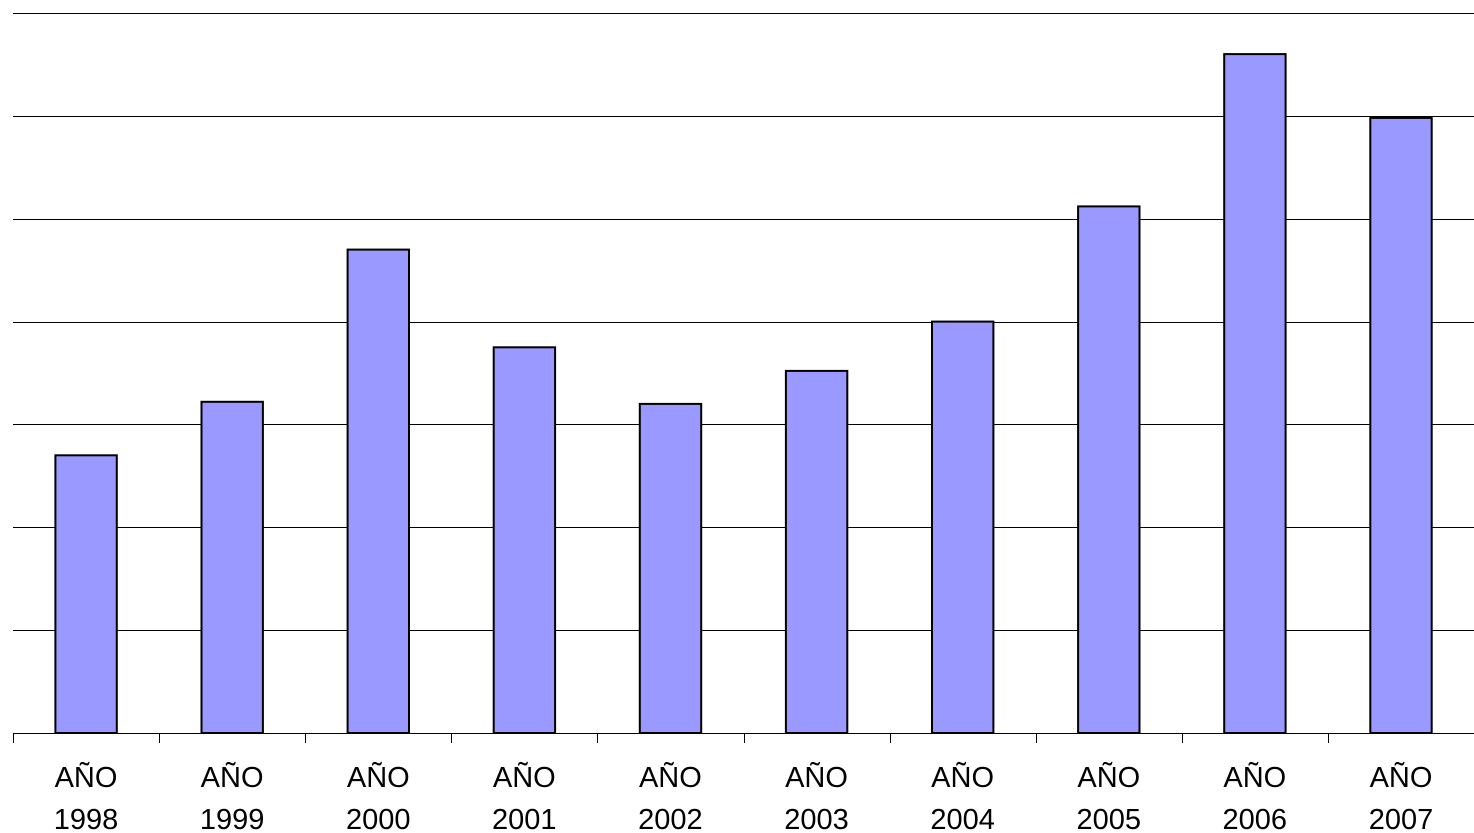 The image size is (1474, 833). I want to click on bar-2006, so click(1255, 394).